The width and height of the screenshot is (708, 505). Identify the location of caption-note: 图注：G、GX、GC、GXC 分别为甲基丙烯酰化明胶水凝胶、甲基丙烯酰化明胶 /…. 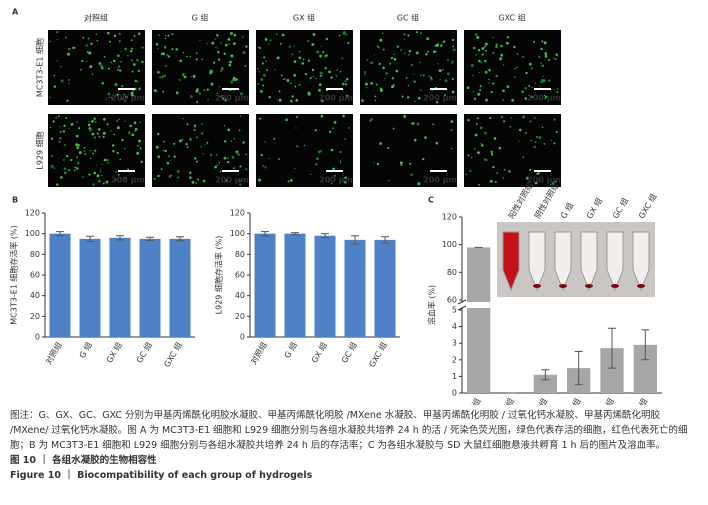
(349, 430).